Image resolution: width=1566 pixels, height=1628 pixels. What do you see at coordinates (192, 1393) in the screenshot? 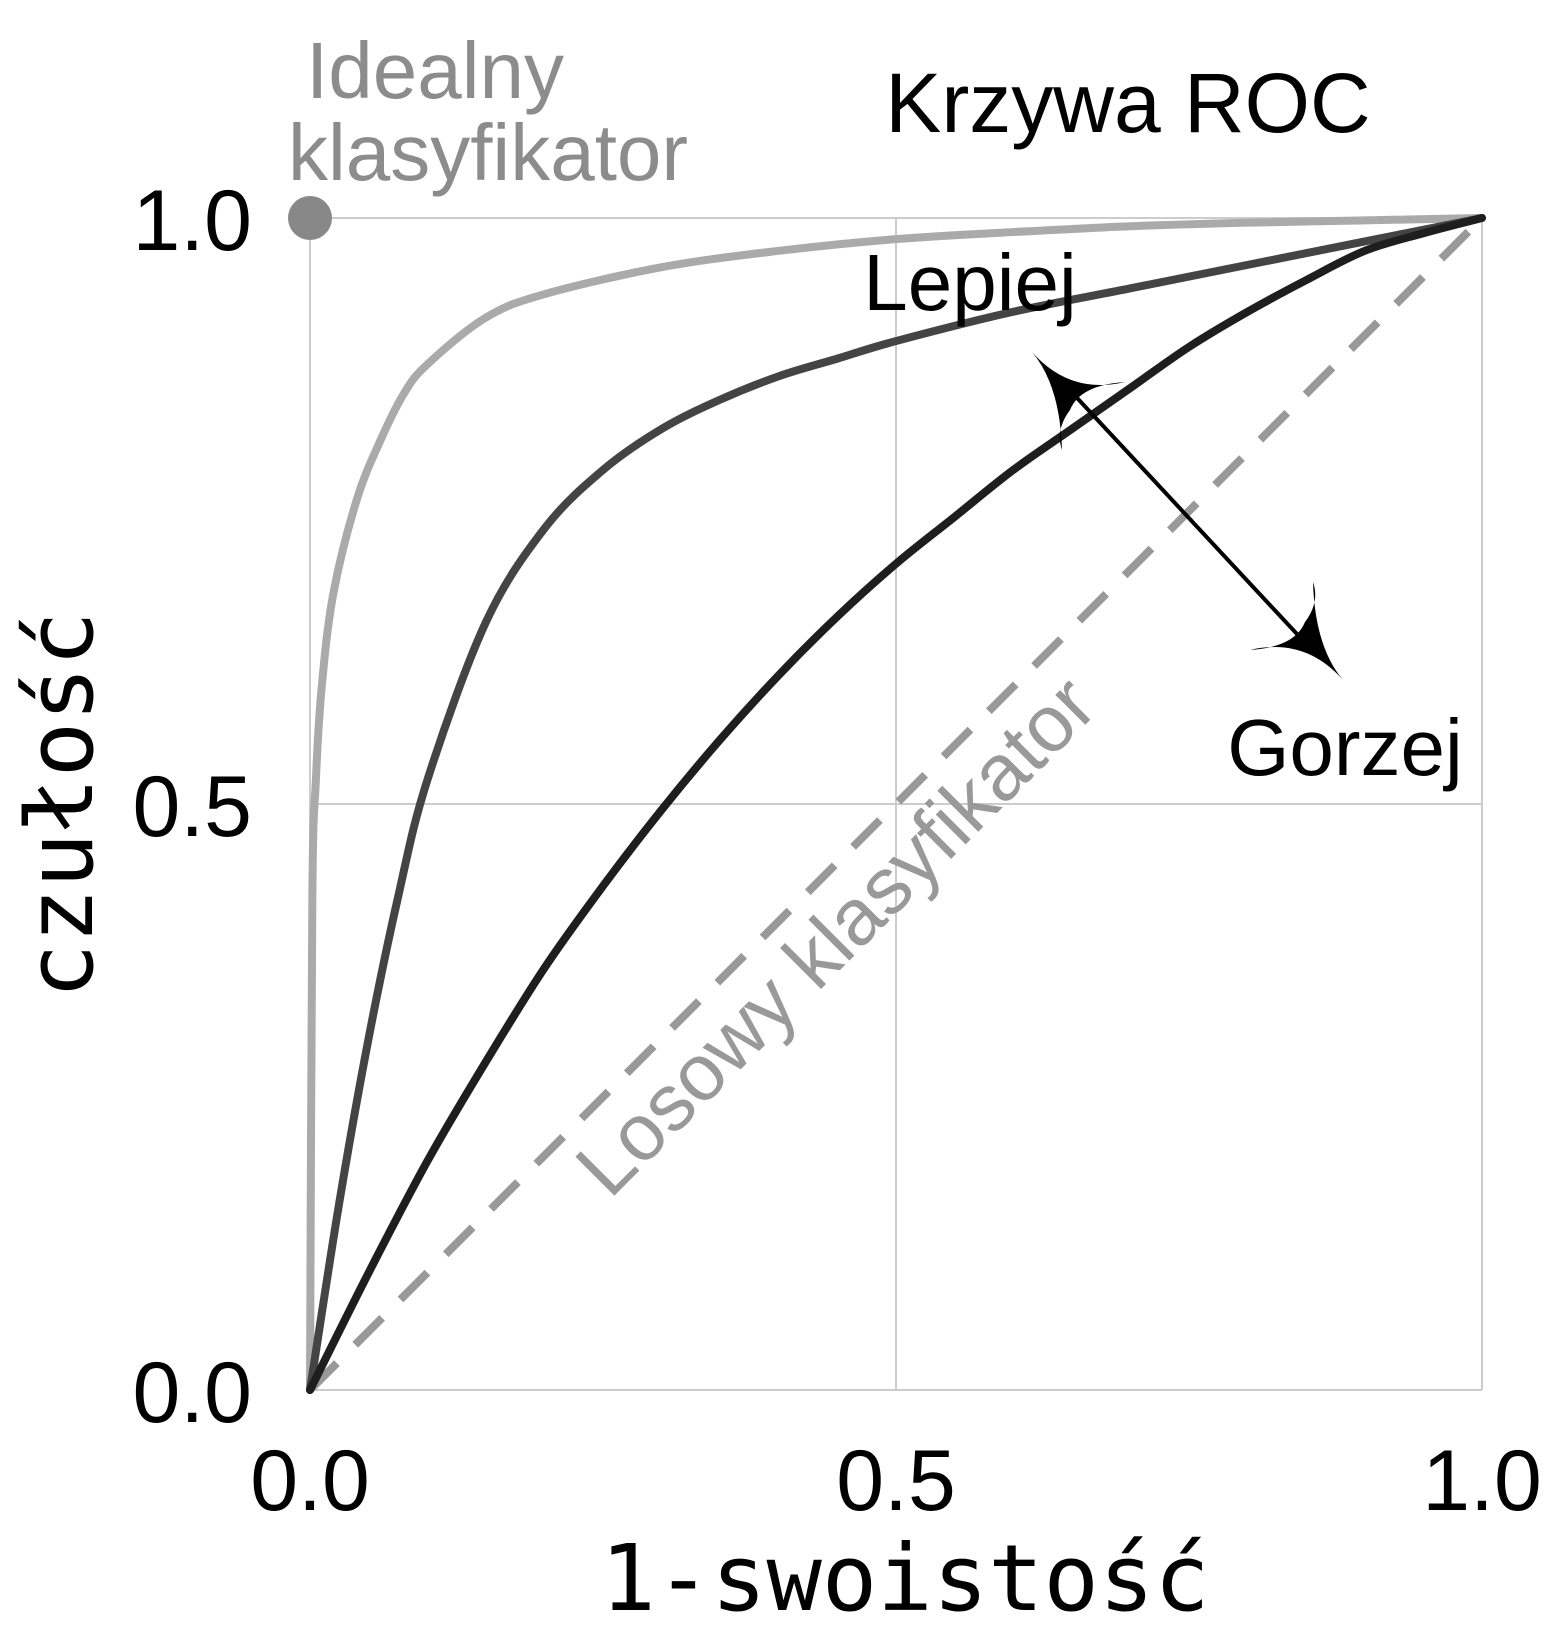
I see `y-tick-label: 0.0` at bounding box center [192, 1393].